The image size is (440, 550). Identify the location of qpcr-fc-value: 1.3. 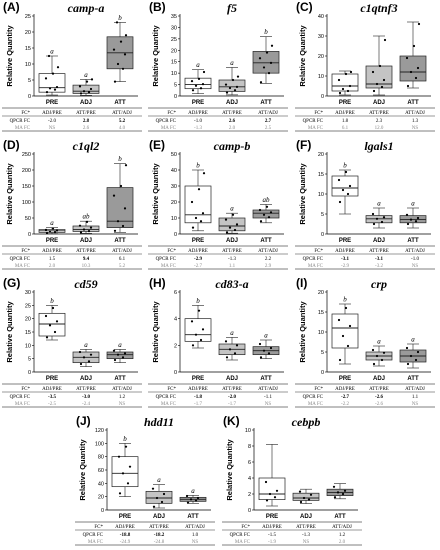
(415, 121).